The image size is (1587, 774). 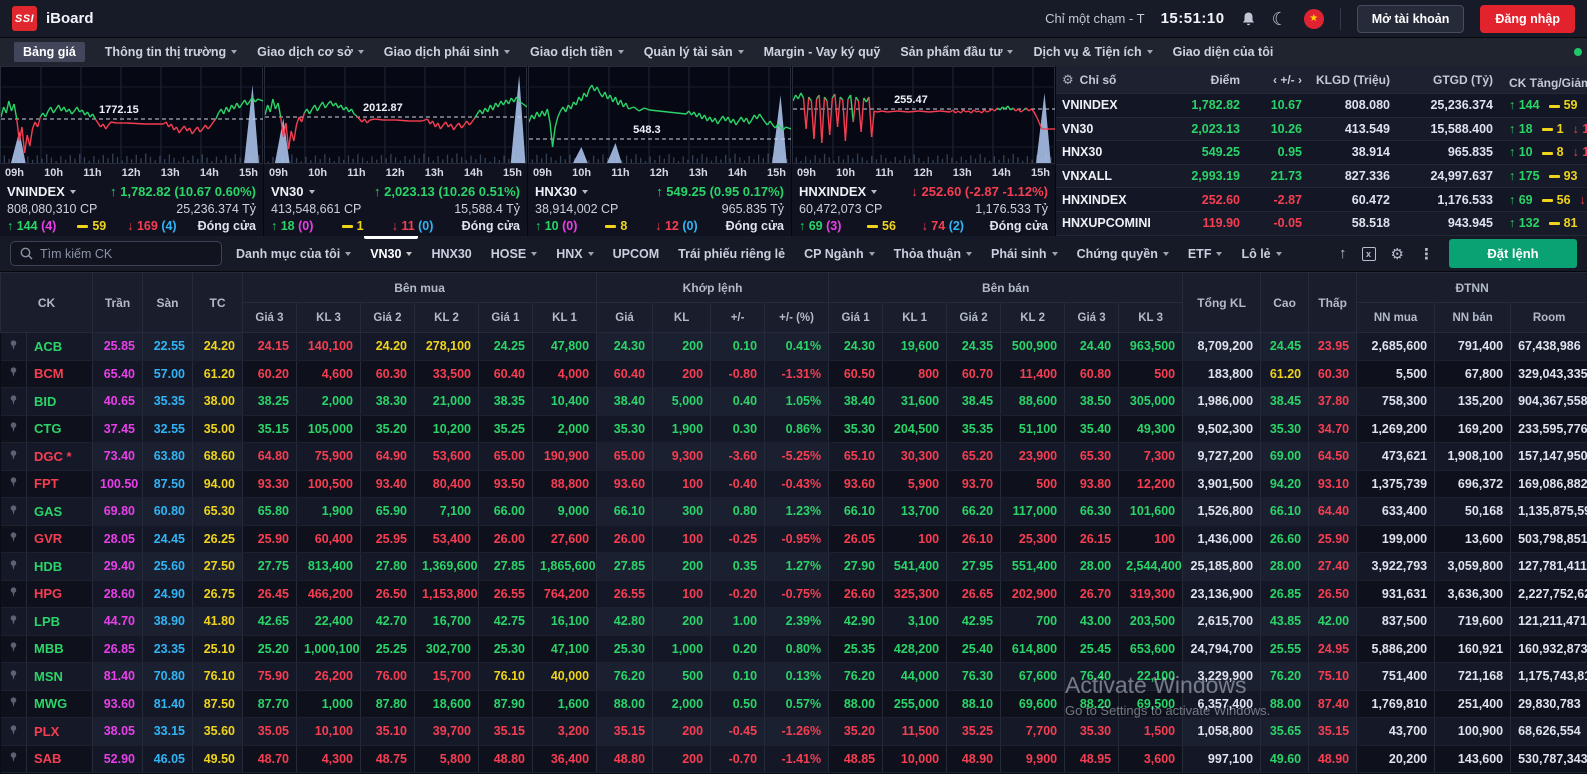 I want to click on bid-volume-cell: 26,200, so click(x=328, y=676).